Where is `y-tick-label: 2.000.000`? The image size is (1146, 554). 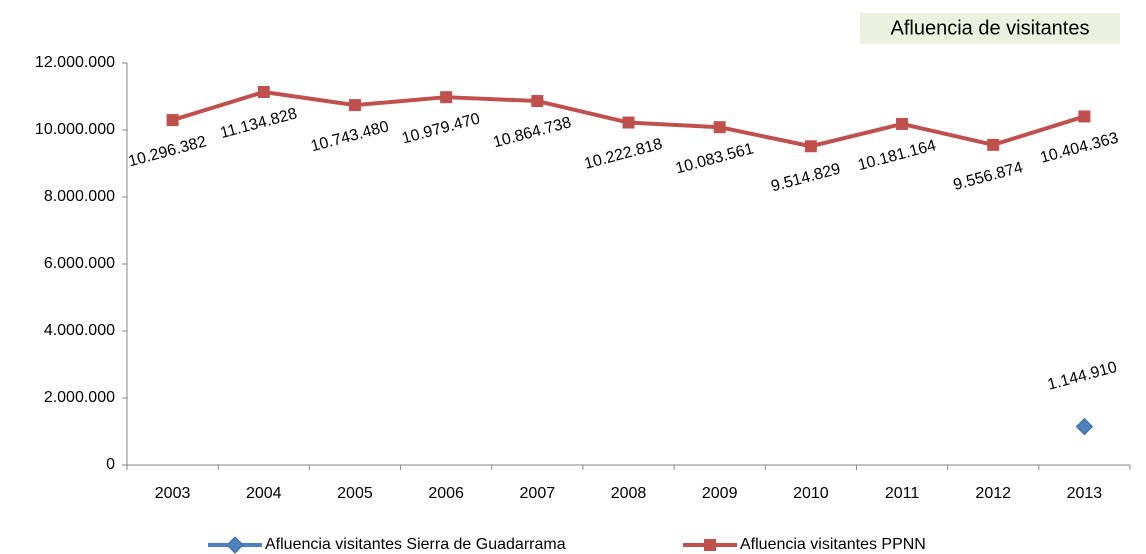
y-tick-label: 2.000.000 is located at coordinates (79, 397).